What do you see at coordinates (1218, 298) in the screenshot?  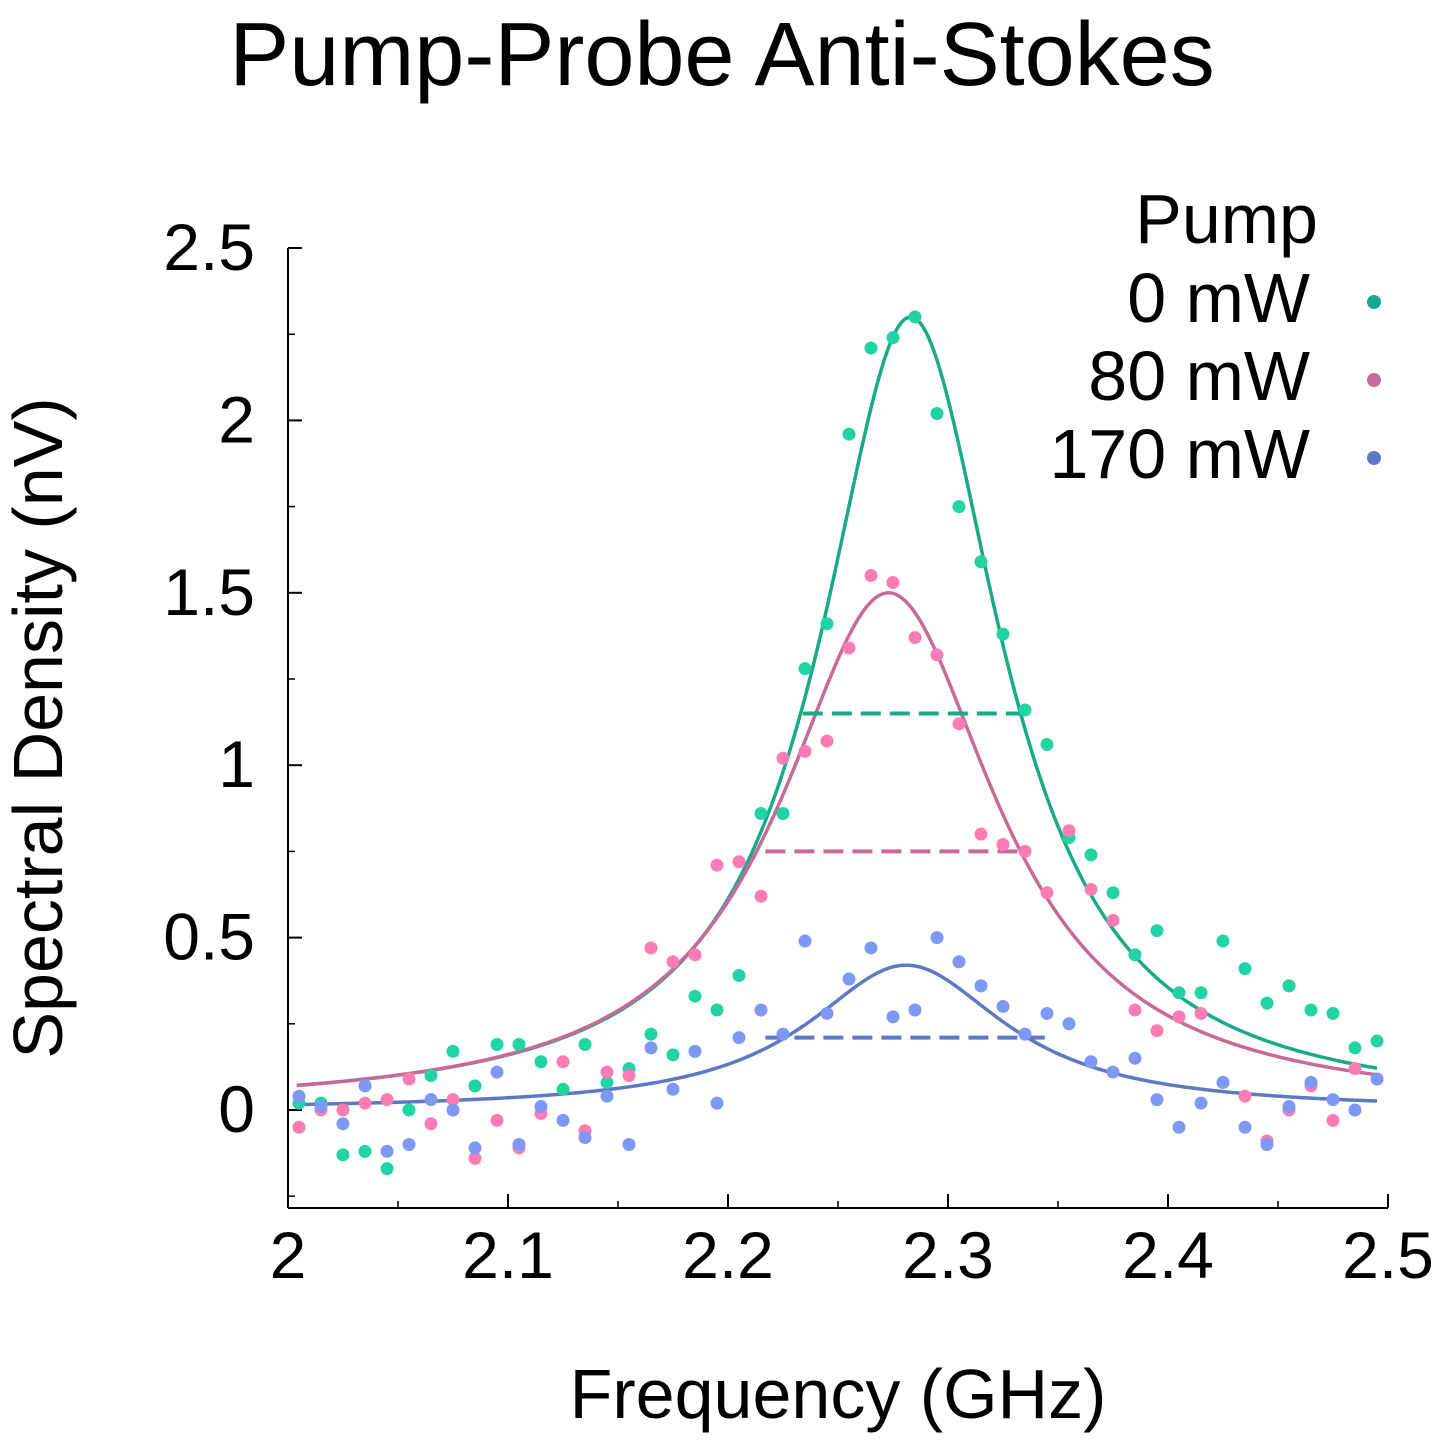 I see `legend-entry-label: 0 mW` at bounding box center [1218, 298].